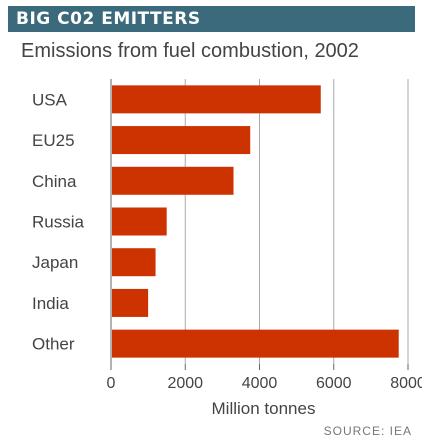  Describe the element at coordinates (367, 431) in the screenshot. I see `source-note: SOURCE: IEA` at that location.